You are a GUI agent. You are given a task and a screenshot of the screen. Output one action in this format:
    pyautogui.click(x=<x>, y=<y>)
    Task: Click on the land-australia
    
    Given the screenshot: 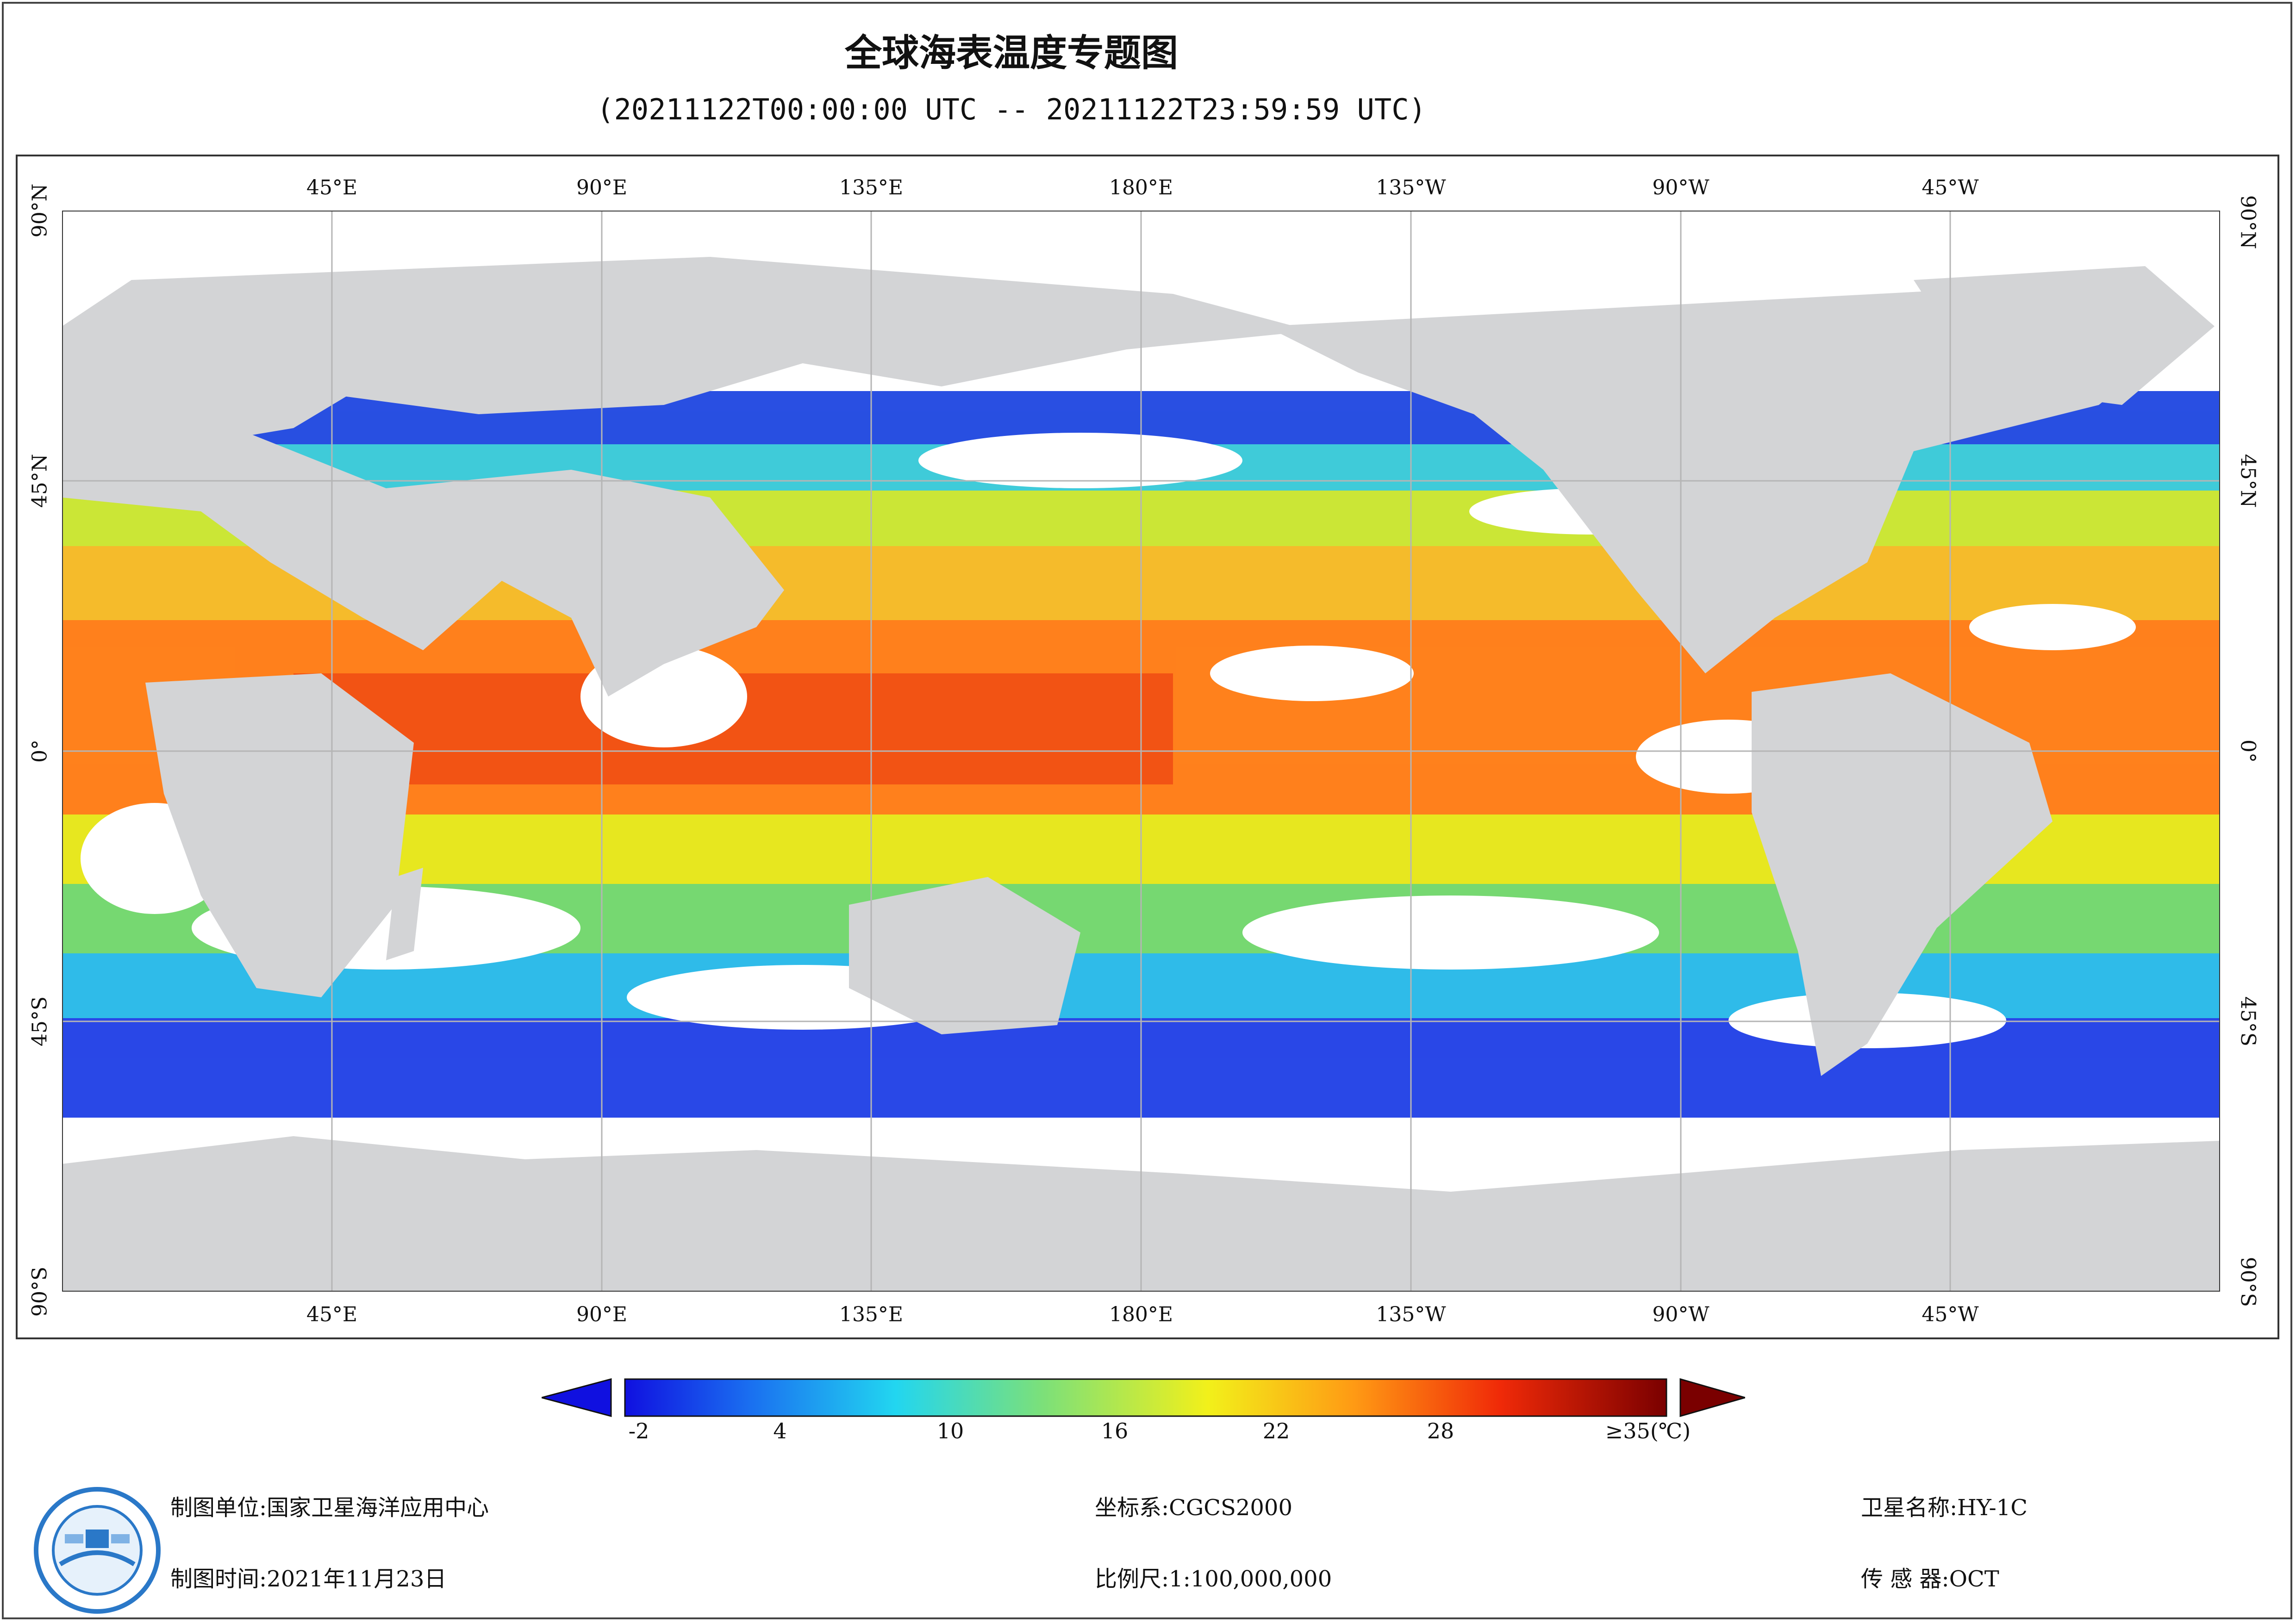 What is the action you would take?
    pyautogui.click(x=964, y=955)
    